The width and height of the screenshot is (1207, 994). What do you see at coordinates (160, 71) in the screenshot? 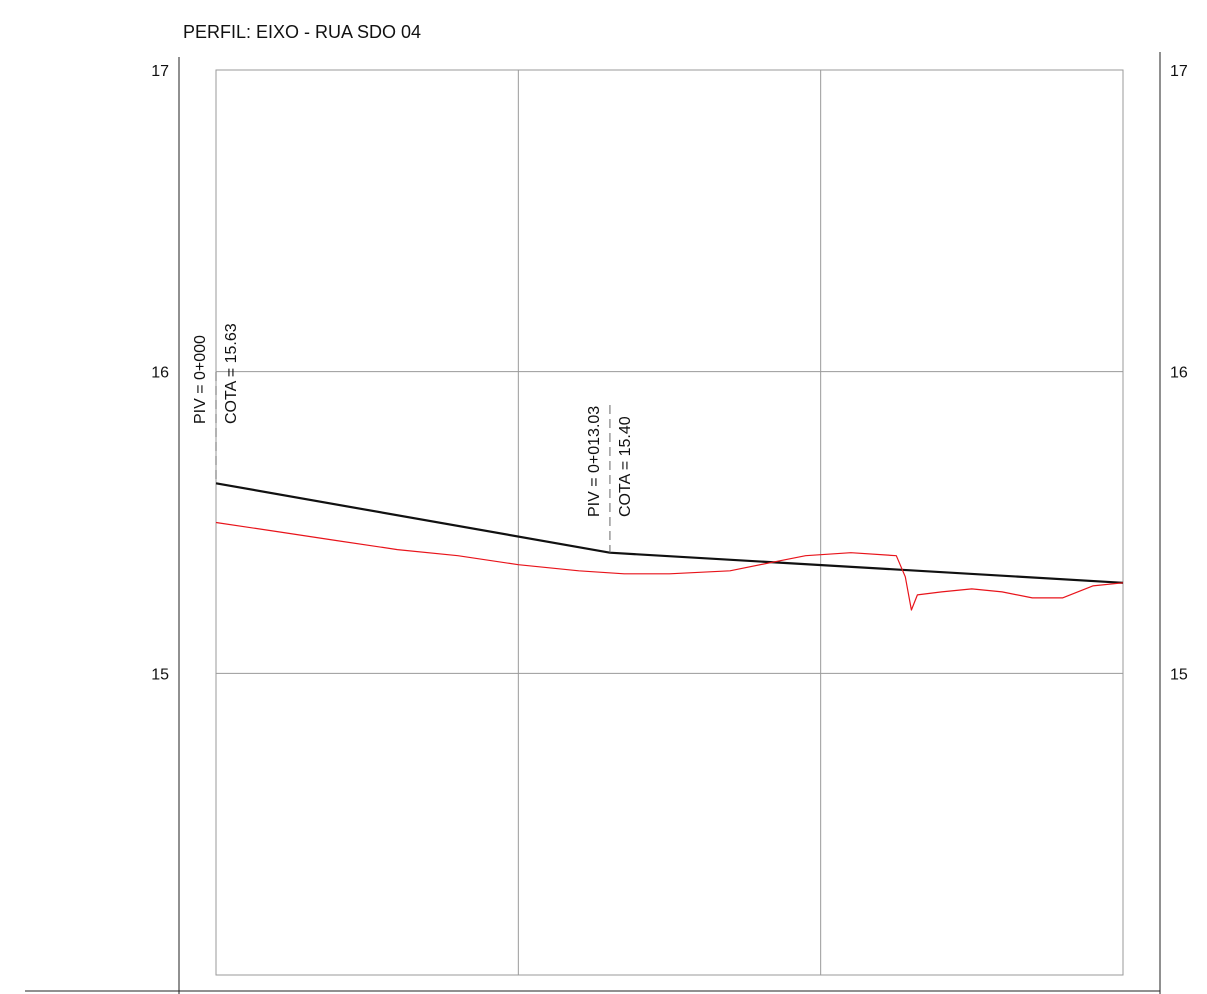
I see `y-tick-label-left: 17` at bounding box center [160, 71].